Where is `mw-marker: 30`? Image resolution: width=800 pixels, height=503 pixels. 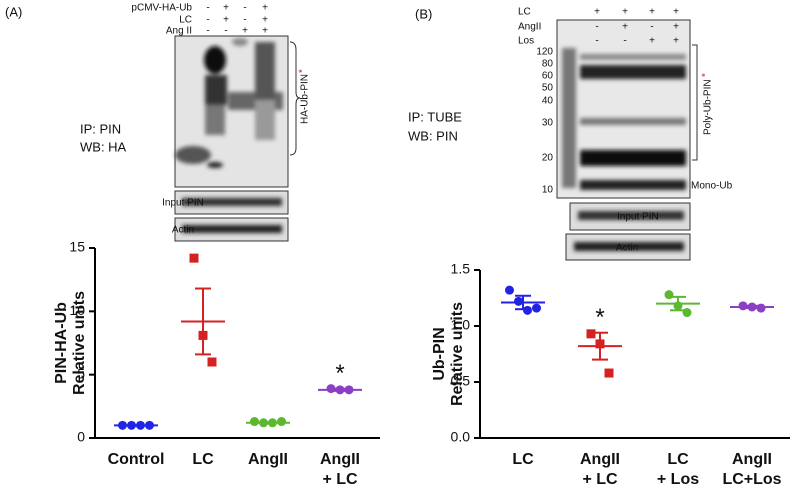
mw-marker: 30 is located at coordinates (548, 123).